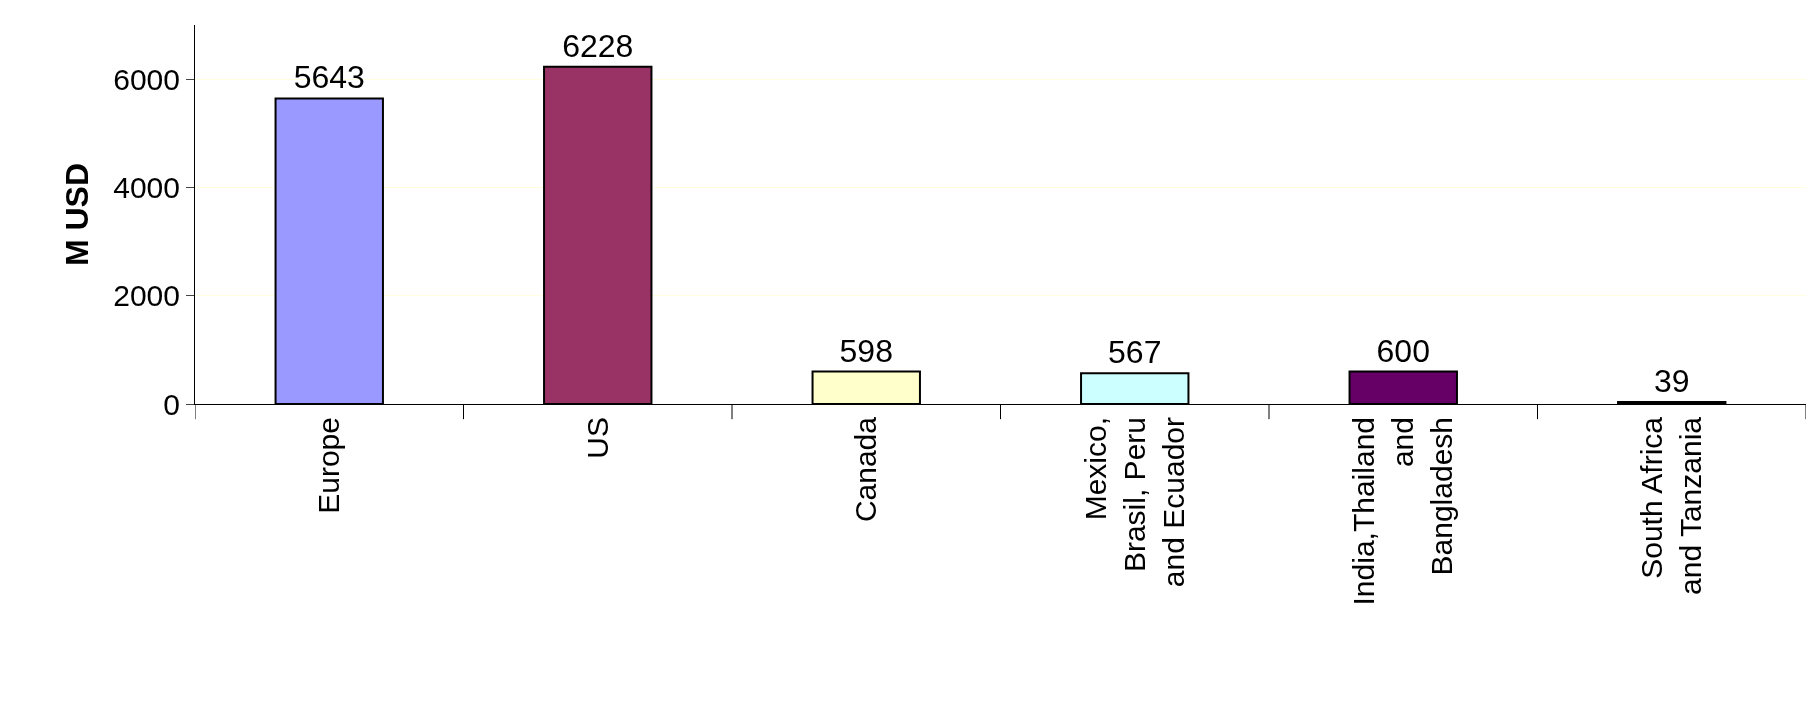 This screenshot has height=709, width=1816. Describe the element at coordinates (171, 404) in the screenshot. I see `y-tick-label: 0` at that location.